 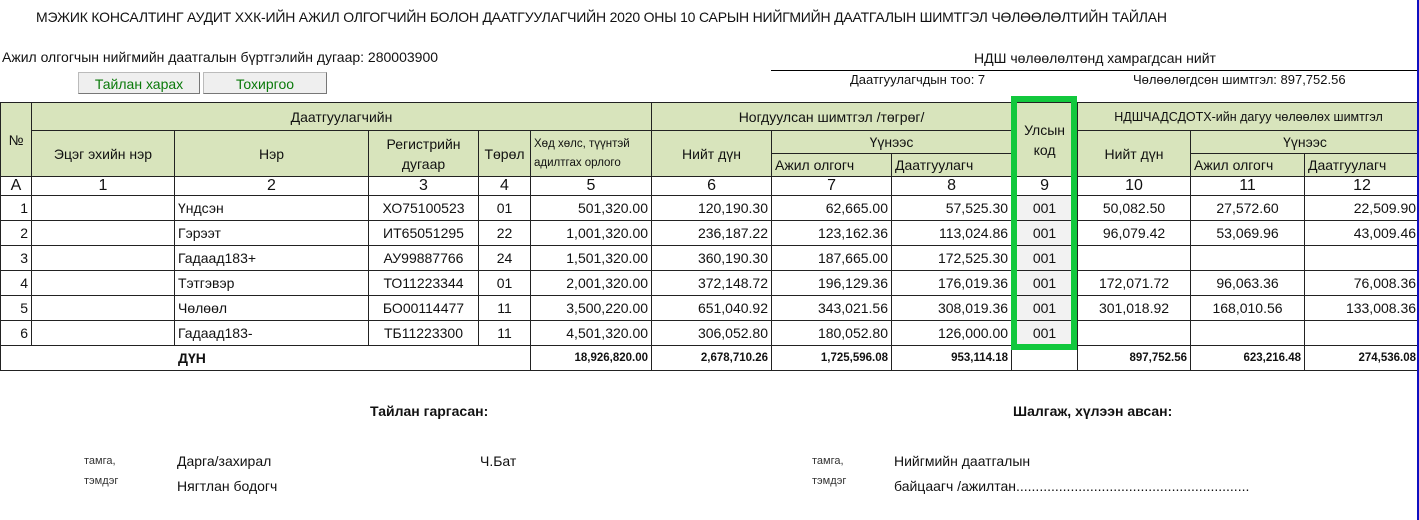 What do you see at coordinates (712, 208) in the screenshot?
I see `cell-total: 120,190.30` at bounding box center [712, 208].